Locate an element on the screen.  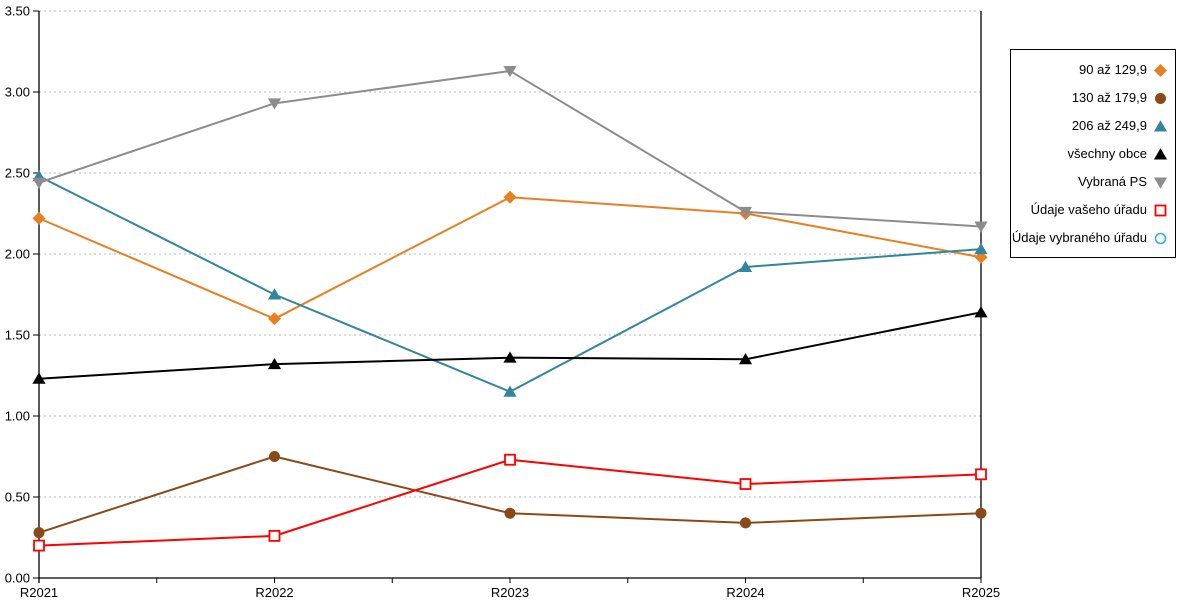
y-tick-label: 0.00 is located at coordinates (17, 578).